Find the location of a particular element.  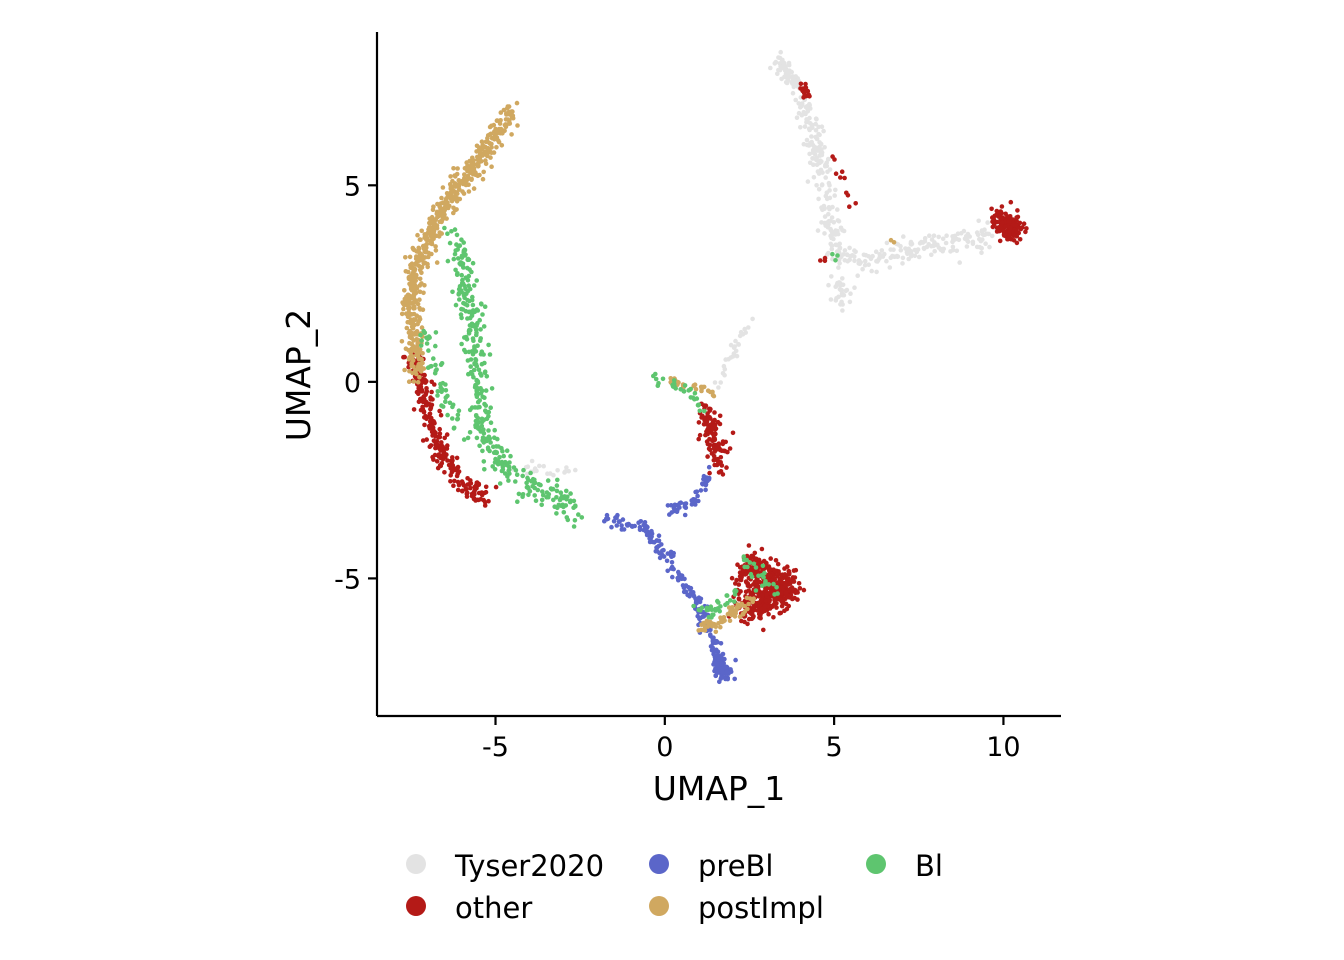

legend-key-bl is located at coordinates (876, 864).